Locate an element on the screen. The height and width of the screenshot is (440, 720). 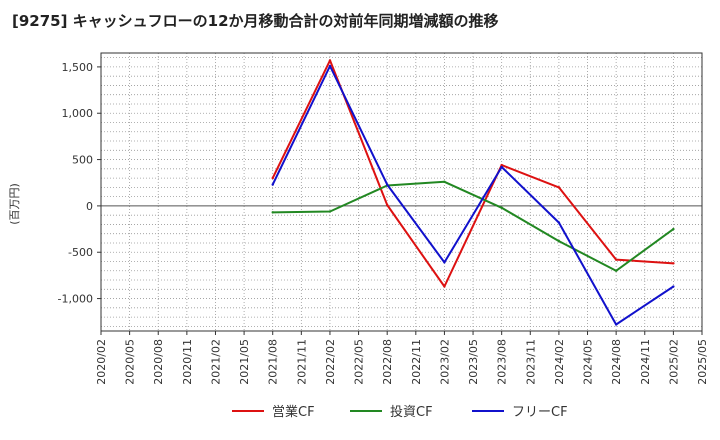
y-tick-label: 500 is located at coordinates (82, 160).